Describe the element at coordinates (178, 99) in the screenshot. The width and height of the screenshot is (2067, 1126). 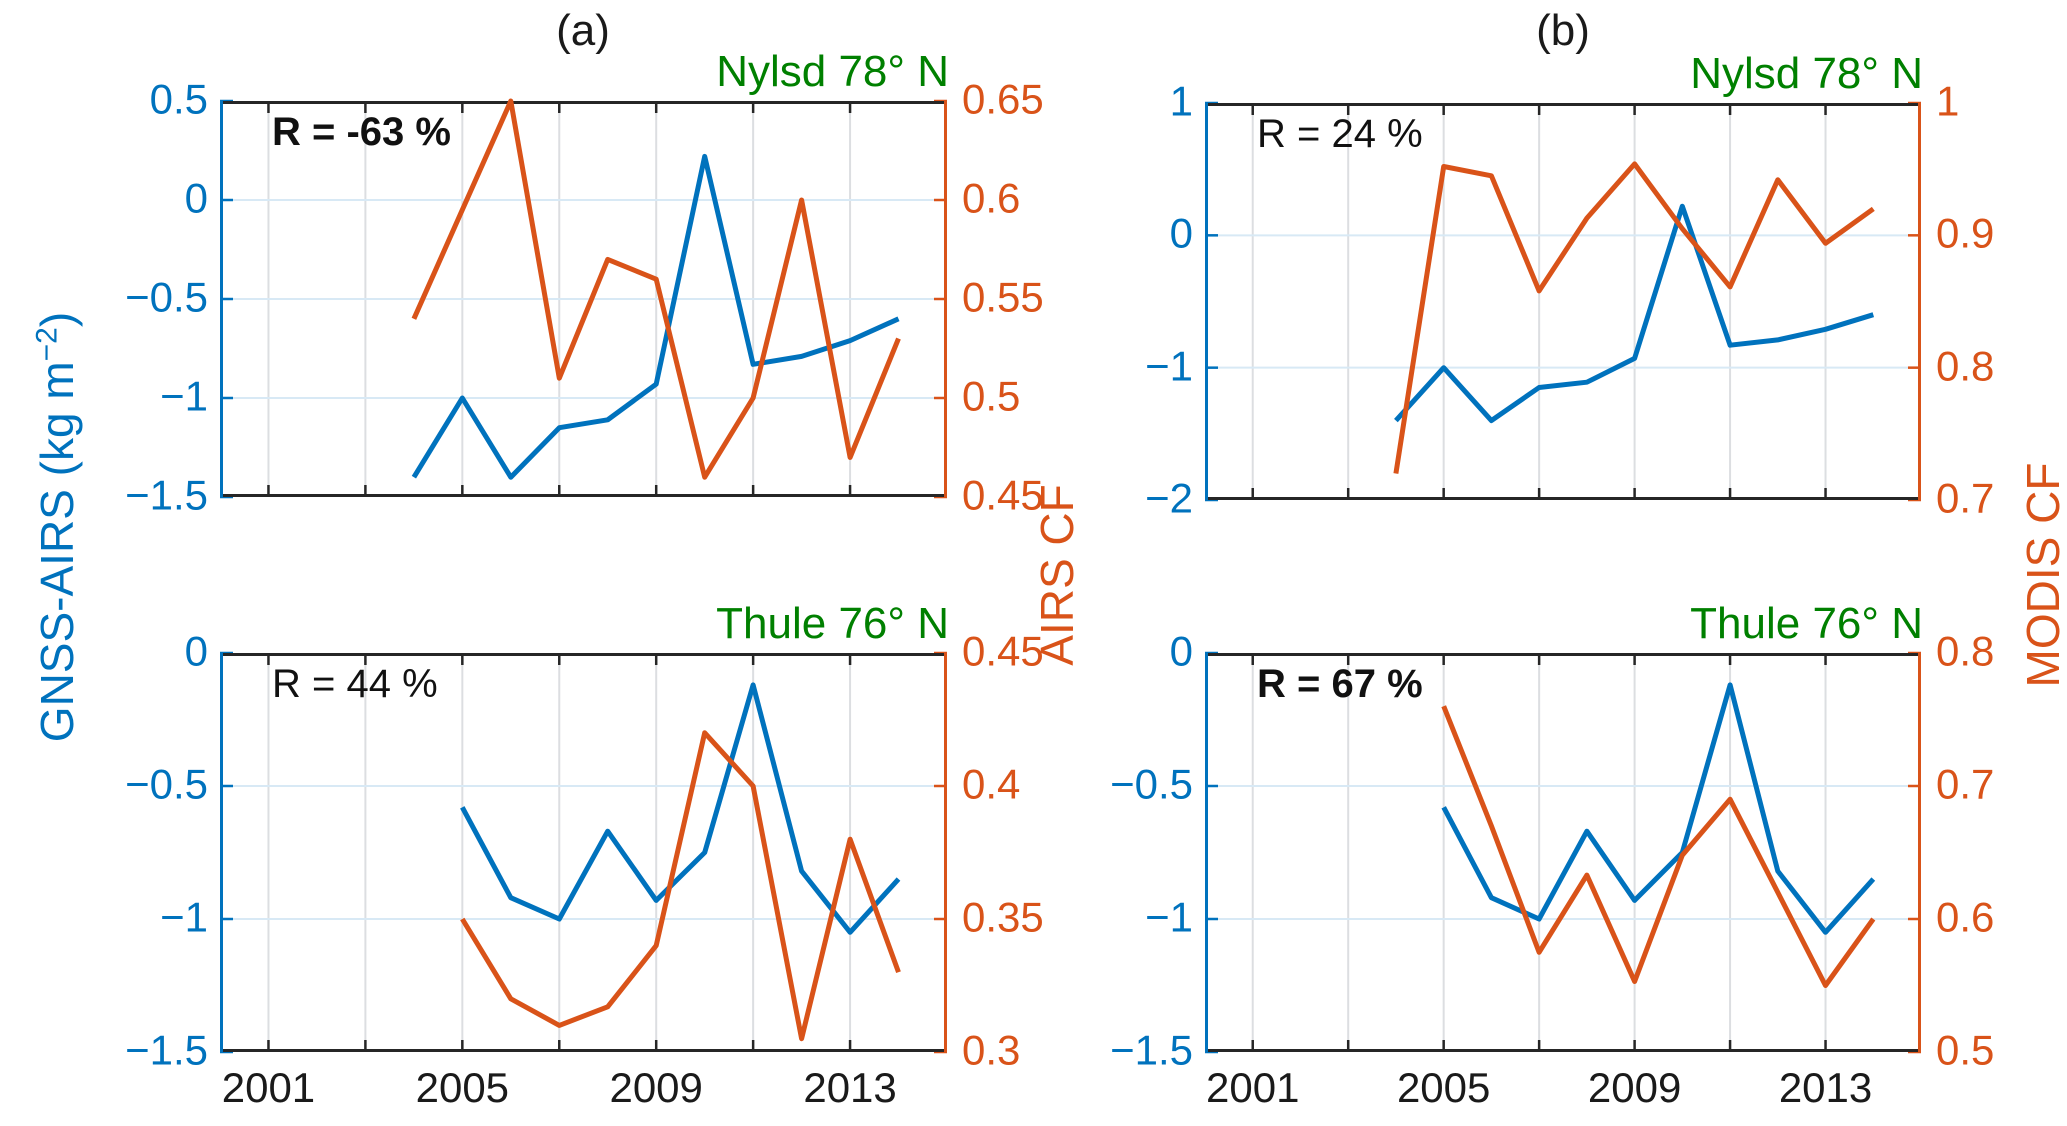
I see `left-tick-label: 0.5` at that location.